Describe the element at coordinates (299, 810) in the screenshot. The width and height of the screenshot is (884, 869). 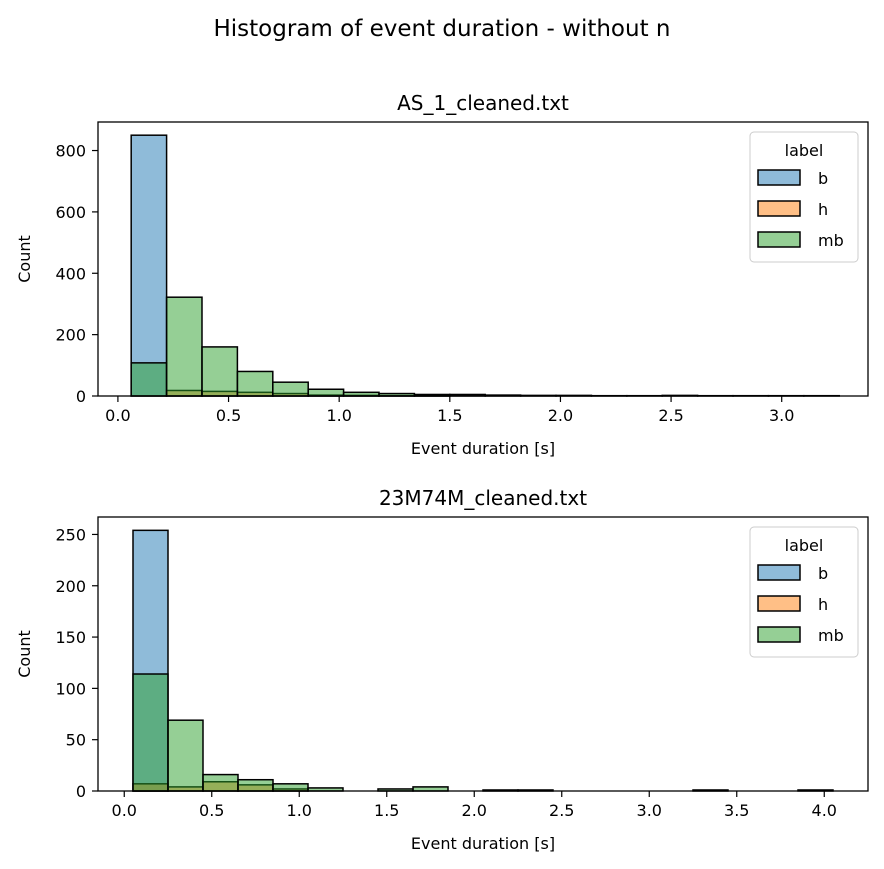
I see `xtick-label-23m74m-2: 1.0` at that location.